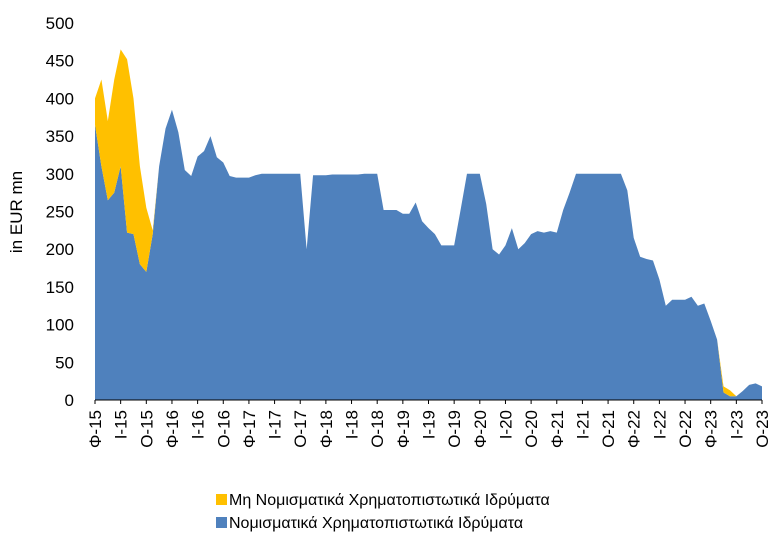 The image size is (775, 551). Describe the element at coordinates (275, 424) in the screenshot. I see `x-tick-label: Ι-17` at that location.